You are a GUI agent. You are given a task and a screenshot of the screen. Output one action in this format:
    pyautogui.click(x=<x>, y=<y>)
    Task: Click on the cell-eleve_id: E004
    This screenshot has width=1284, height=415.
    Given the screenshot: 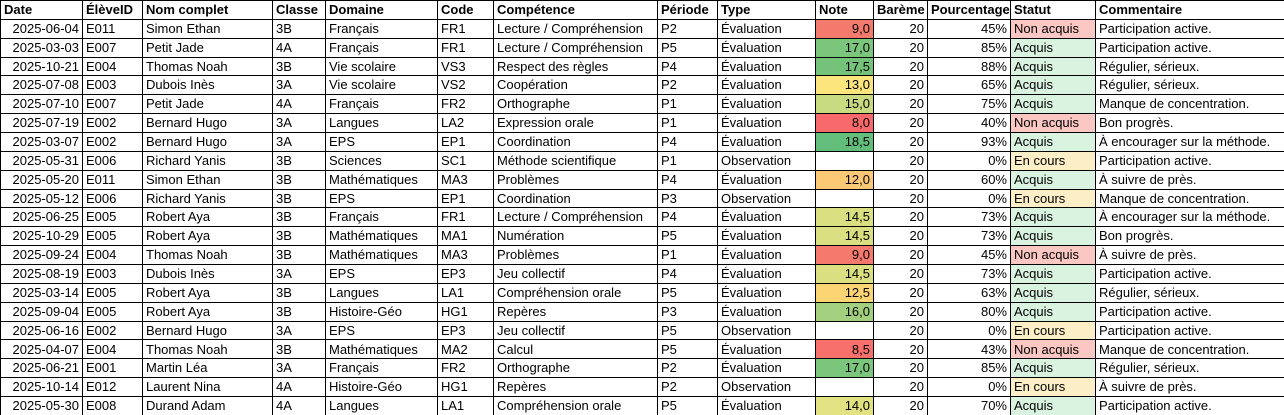 What is the action you would take?
    pyautogui.click(x=112, y=349)
    